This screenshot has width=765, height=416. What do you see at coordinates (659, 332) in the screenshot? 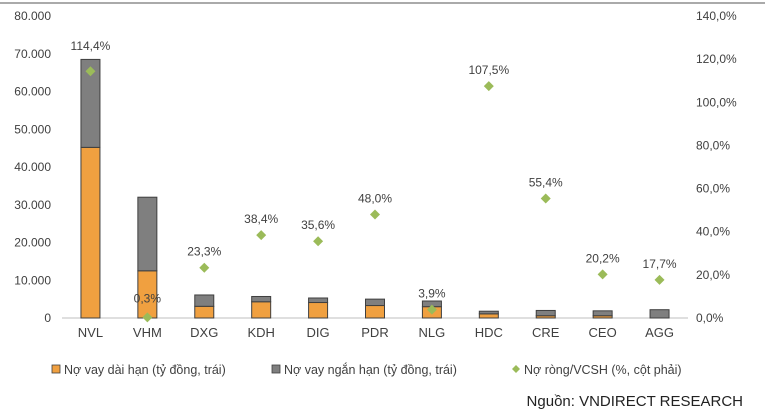
I see `category-label: AGG` at bounding box center [659, 332].